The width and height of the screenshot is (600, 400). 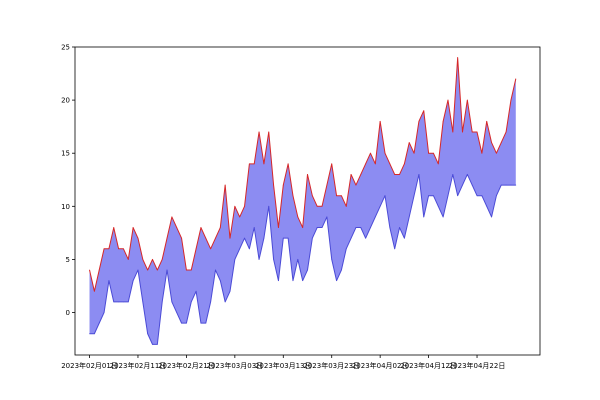 I want to click on x-tick-label: 2023年02月11日, so click(x=138, y=365).